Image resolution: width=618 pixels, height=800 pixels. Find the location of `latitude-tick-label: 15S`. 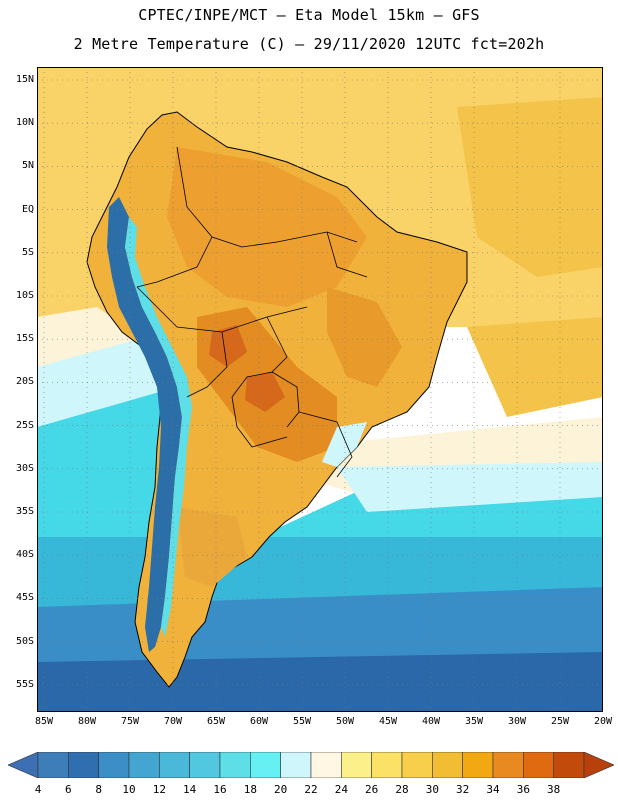

latitude-tick-label: 15S is located at coordinates (24, 339).